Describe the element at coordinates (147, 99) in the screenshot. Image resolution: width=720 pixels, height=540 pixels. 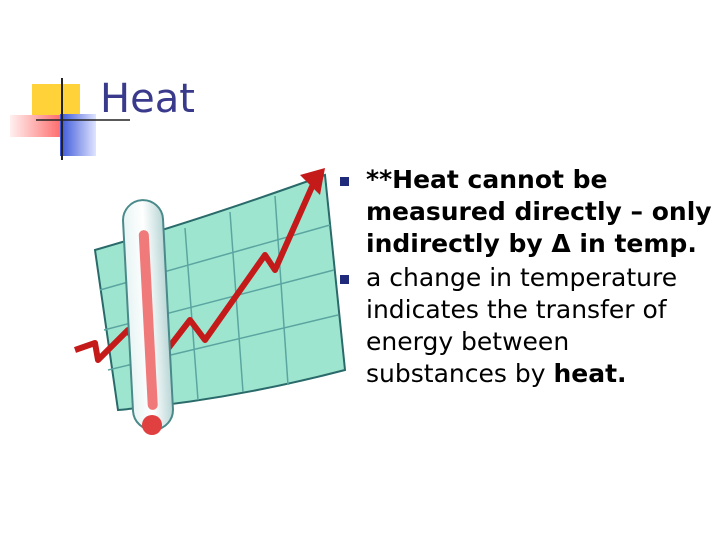
I see `slide-title: Heat` at that location.